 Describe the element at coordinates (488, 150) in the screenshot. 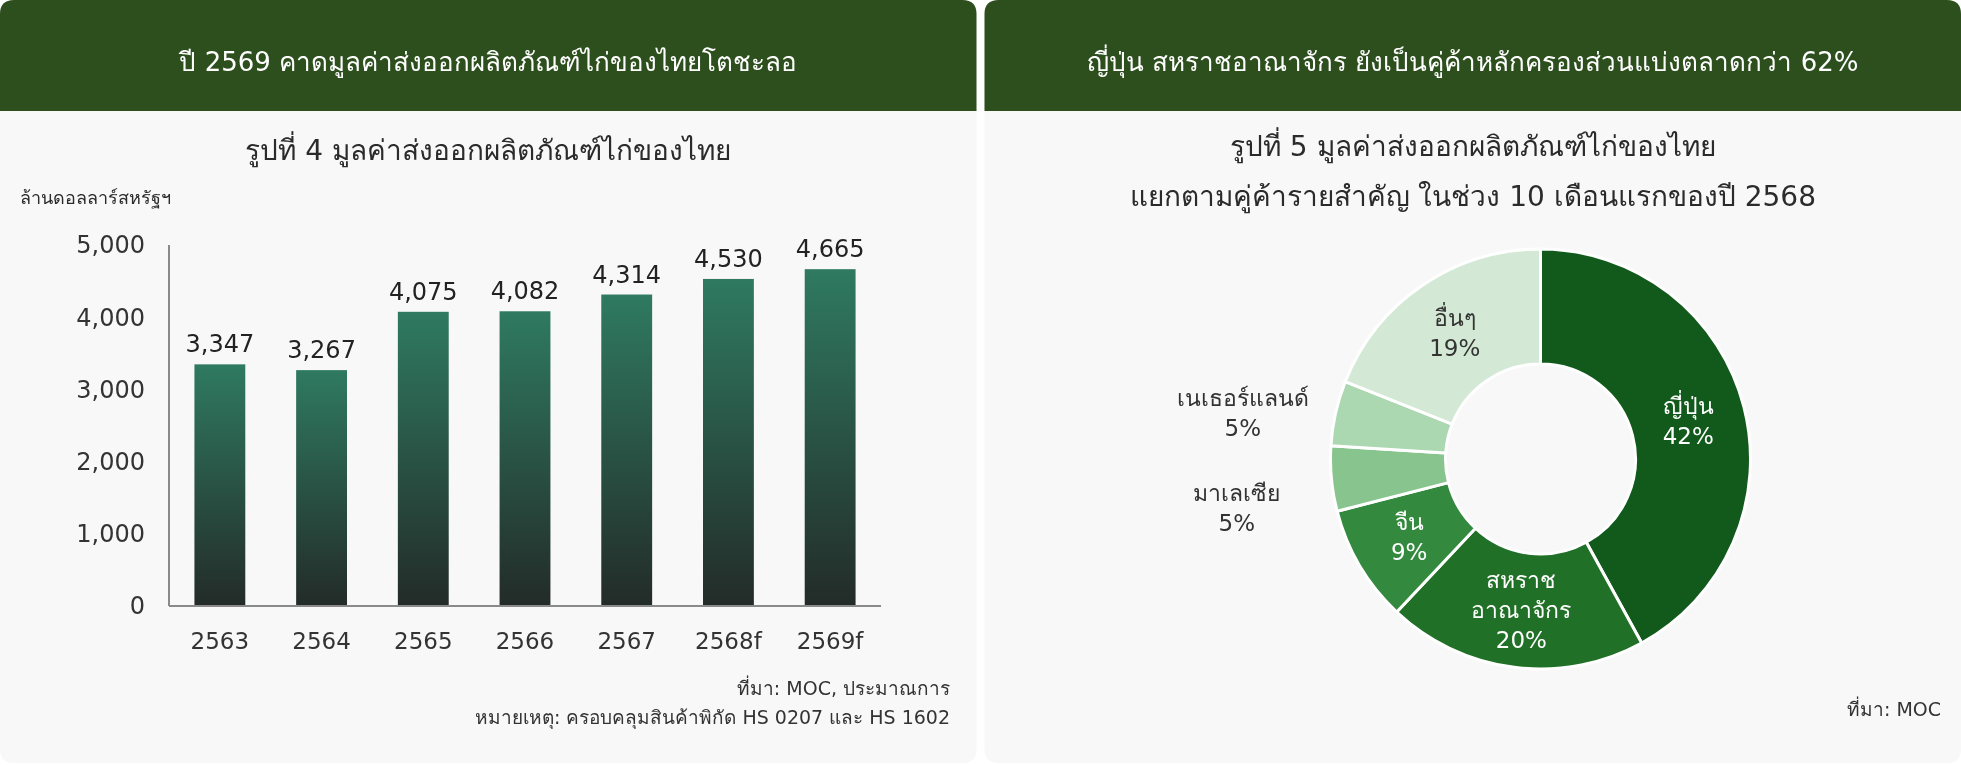

I see `subtitle: รูปที่ 4 มูลค่าส่งออกผลิตภัณฑ์ไก่ของไทย` at that location.